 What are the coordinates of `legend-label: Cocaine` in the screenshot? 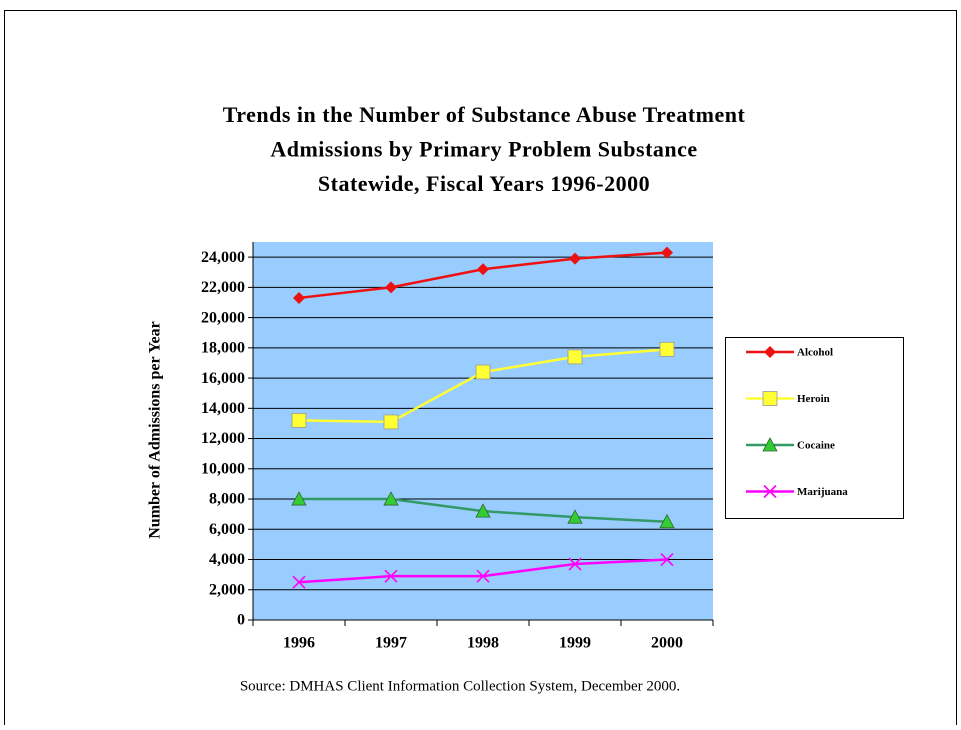 It's located at (816, 446).